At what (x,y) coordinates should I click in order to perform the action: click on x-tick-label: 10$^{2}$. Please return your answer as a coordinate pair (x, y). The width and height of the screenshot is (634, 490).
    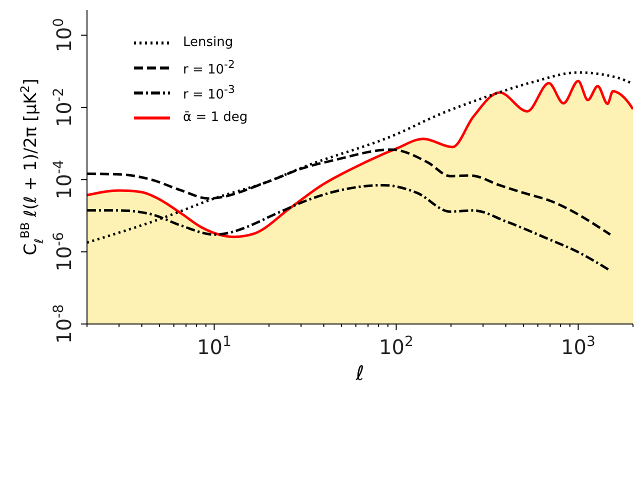
    Looking at the image, I should click on (396, 346).